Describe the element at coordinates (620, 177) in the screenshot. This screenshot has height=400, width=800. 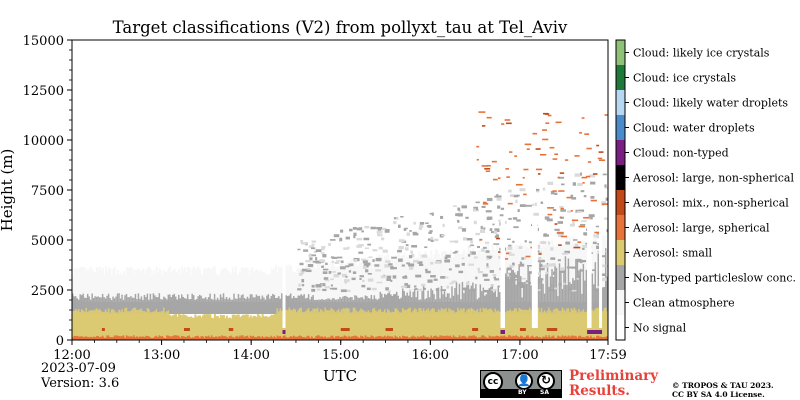
I see `legend-swatch` at that location.